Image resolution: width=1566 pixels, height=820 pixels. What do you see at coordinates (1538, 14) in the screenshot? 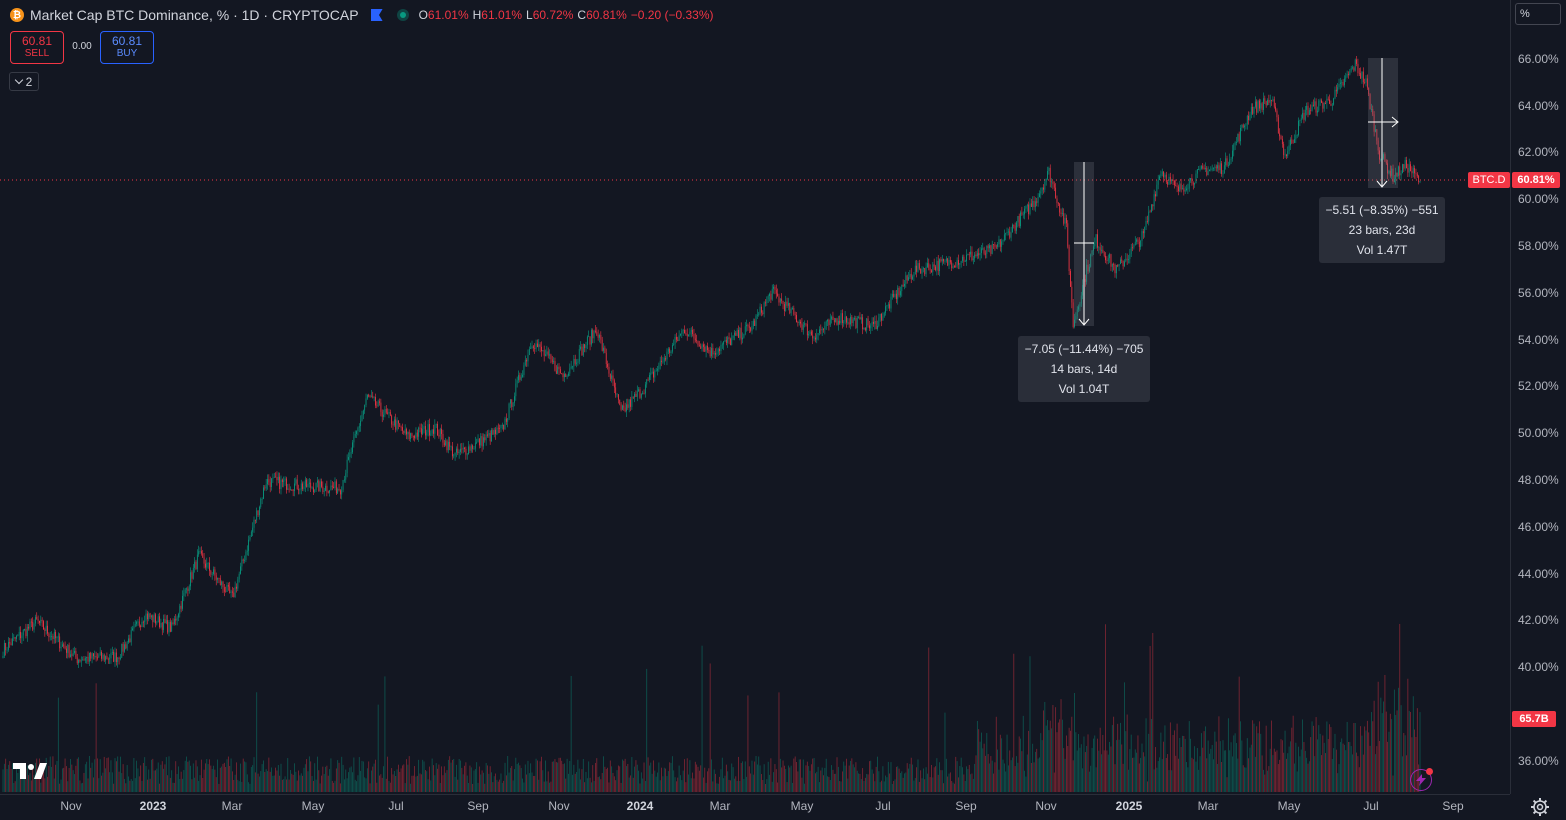
I see `scale-mode-button: %` at bounding box center [1538, 14].